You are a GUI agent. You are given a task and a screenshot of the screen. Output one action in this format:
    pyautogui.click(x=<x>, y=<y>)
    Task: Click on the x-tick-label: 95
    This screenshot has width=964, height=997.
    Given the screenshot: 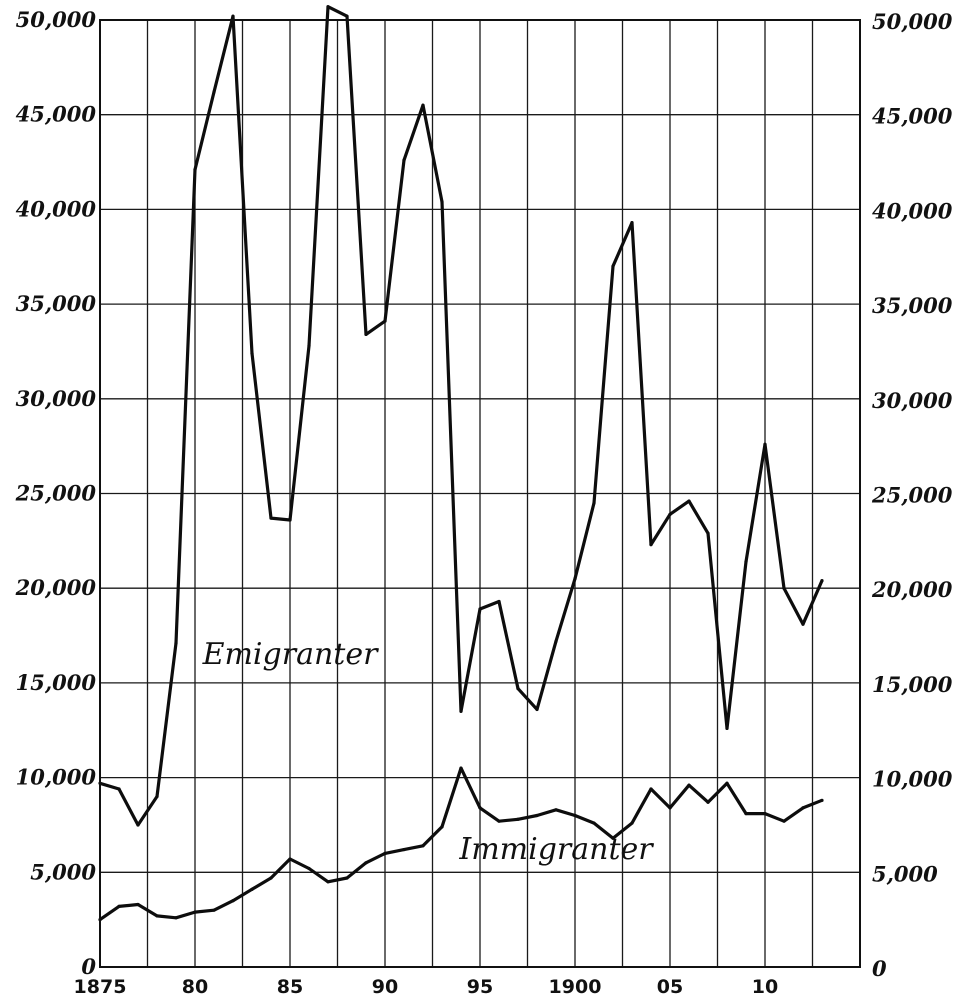 What is the action you would take?
    pyautogui.click(x=480, y=986)
    